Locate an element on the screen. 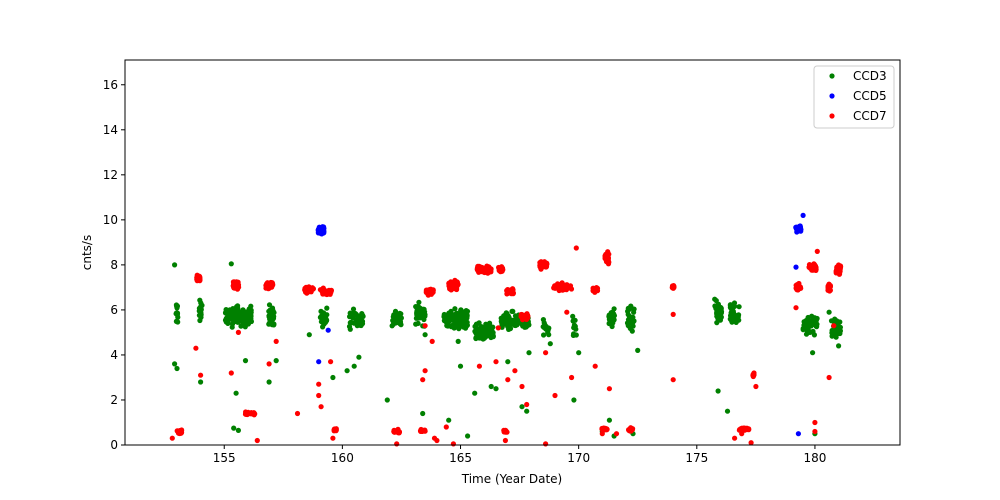 The width and height of the screenshot is (1000, 500). x-tick-label: 165 is located at coordinates (460, 458).